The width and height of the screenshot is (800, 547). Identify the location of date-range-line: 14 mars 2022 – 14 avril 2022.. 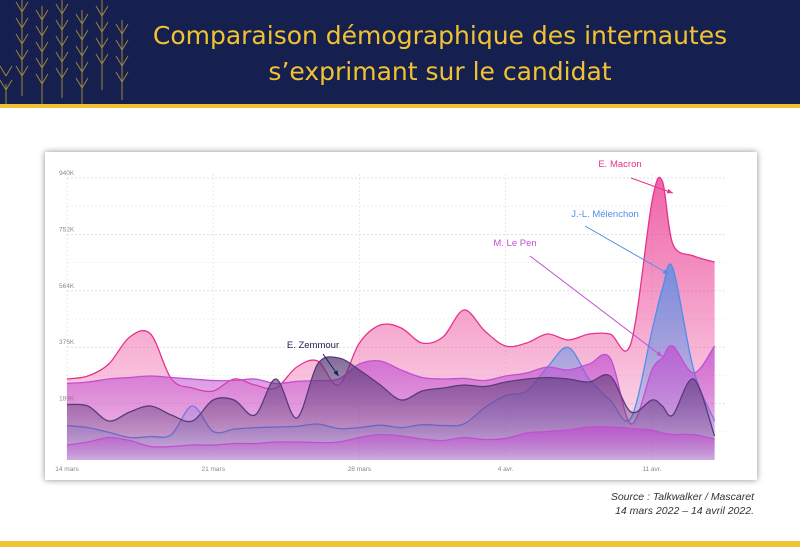
(684, 511).